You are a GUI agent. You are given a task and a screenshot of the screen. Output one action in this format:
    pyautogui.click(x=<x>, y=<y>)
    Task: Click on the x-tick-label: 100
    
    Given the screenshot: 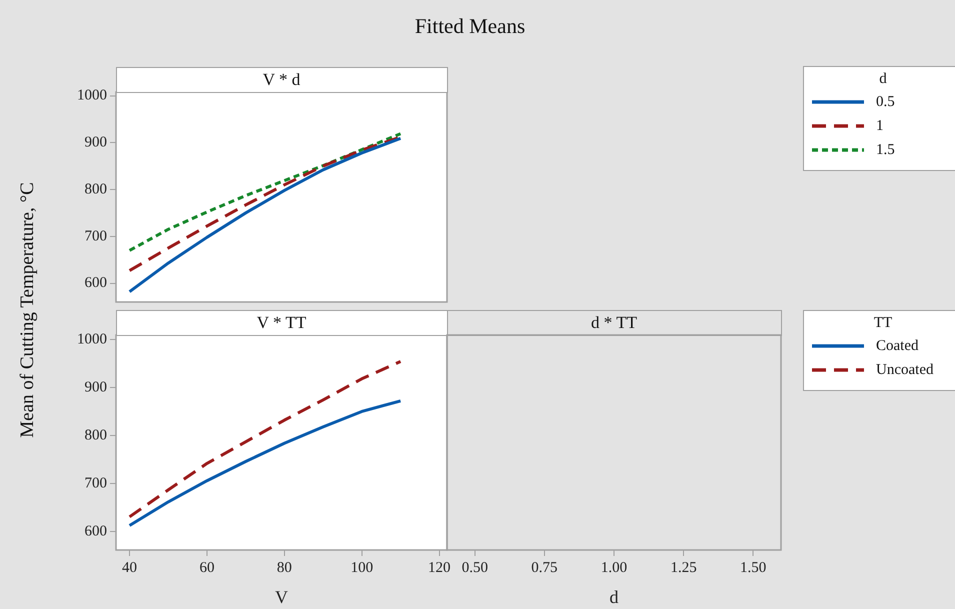 What is the action you would take?
    pyautogui.click(x=362, y=568)
    